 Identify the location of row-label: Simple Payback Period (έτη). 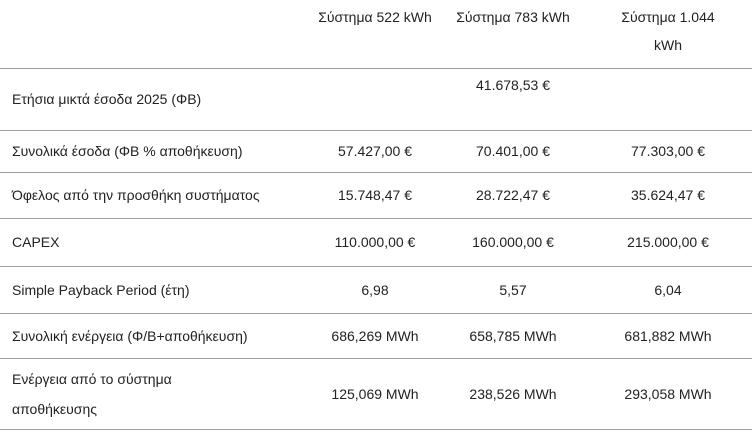
(101, 289).